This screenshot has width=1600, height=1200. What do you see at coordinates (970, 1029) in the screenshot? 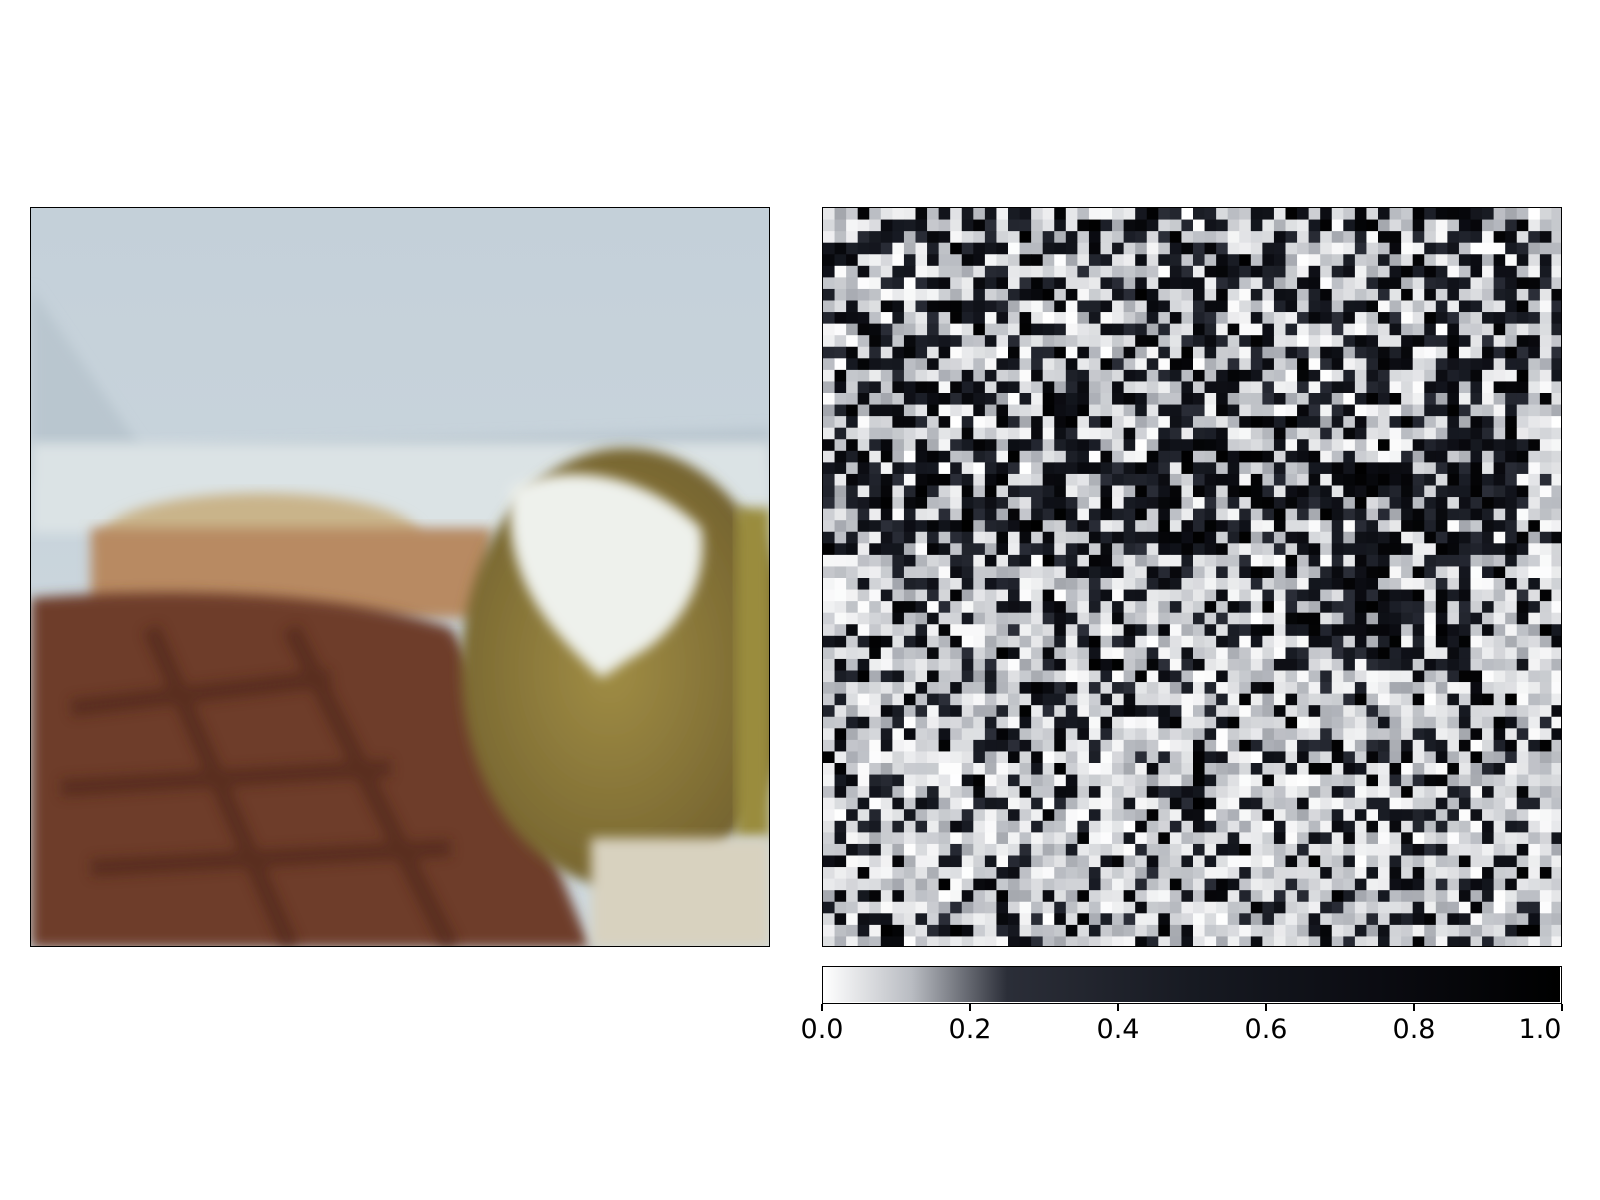
I see `colorbar-tick-label: 0.2` at bounding box center [970, 1029].